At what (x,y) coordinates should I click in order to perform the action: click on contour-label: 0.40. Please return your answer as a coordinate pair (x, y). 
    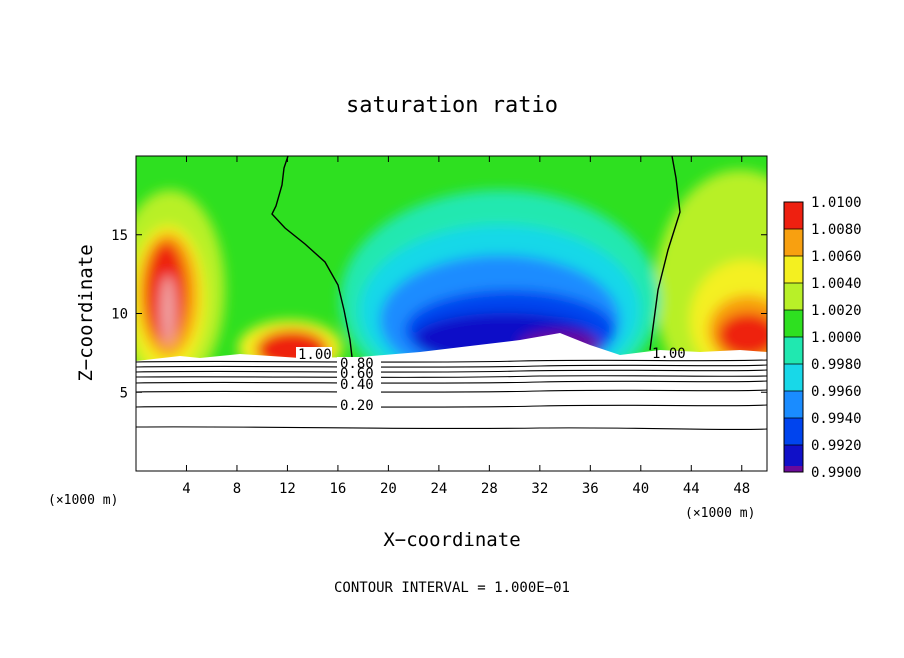
    Looking at the image, I should click on (357, 385).